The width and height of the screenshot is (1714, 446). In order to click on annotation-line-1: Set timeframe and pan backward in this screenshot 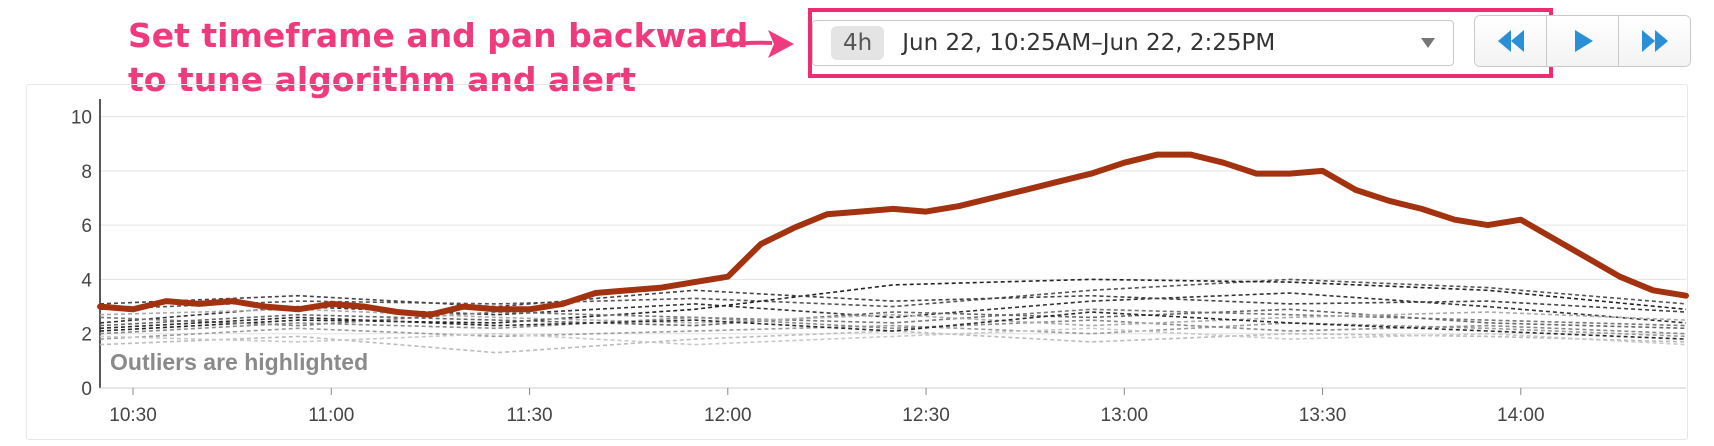, I will do `click(438, 35)`.